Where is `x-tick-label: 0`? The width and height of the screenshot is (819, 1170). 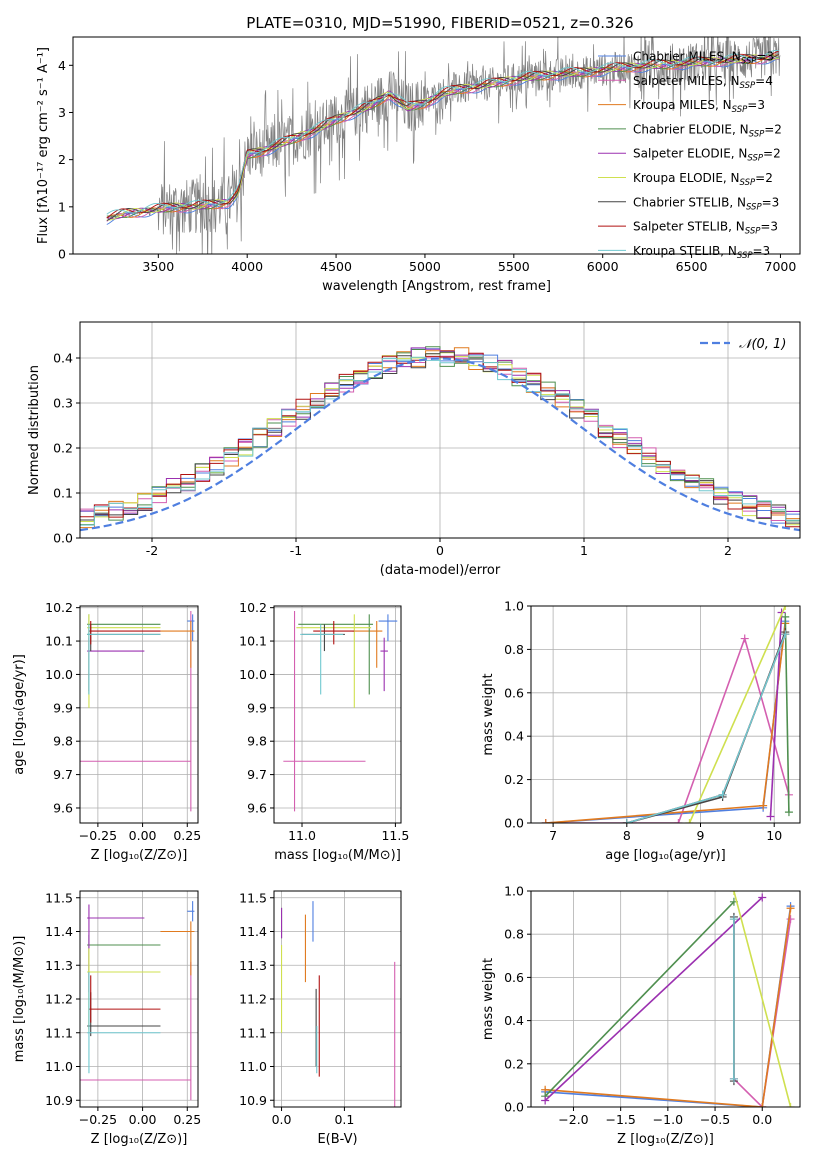 x-tick-label: 0 is located at coordinates (440, 550).